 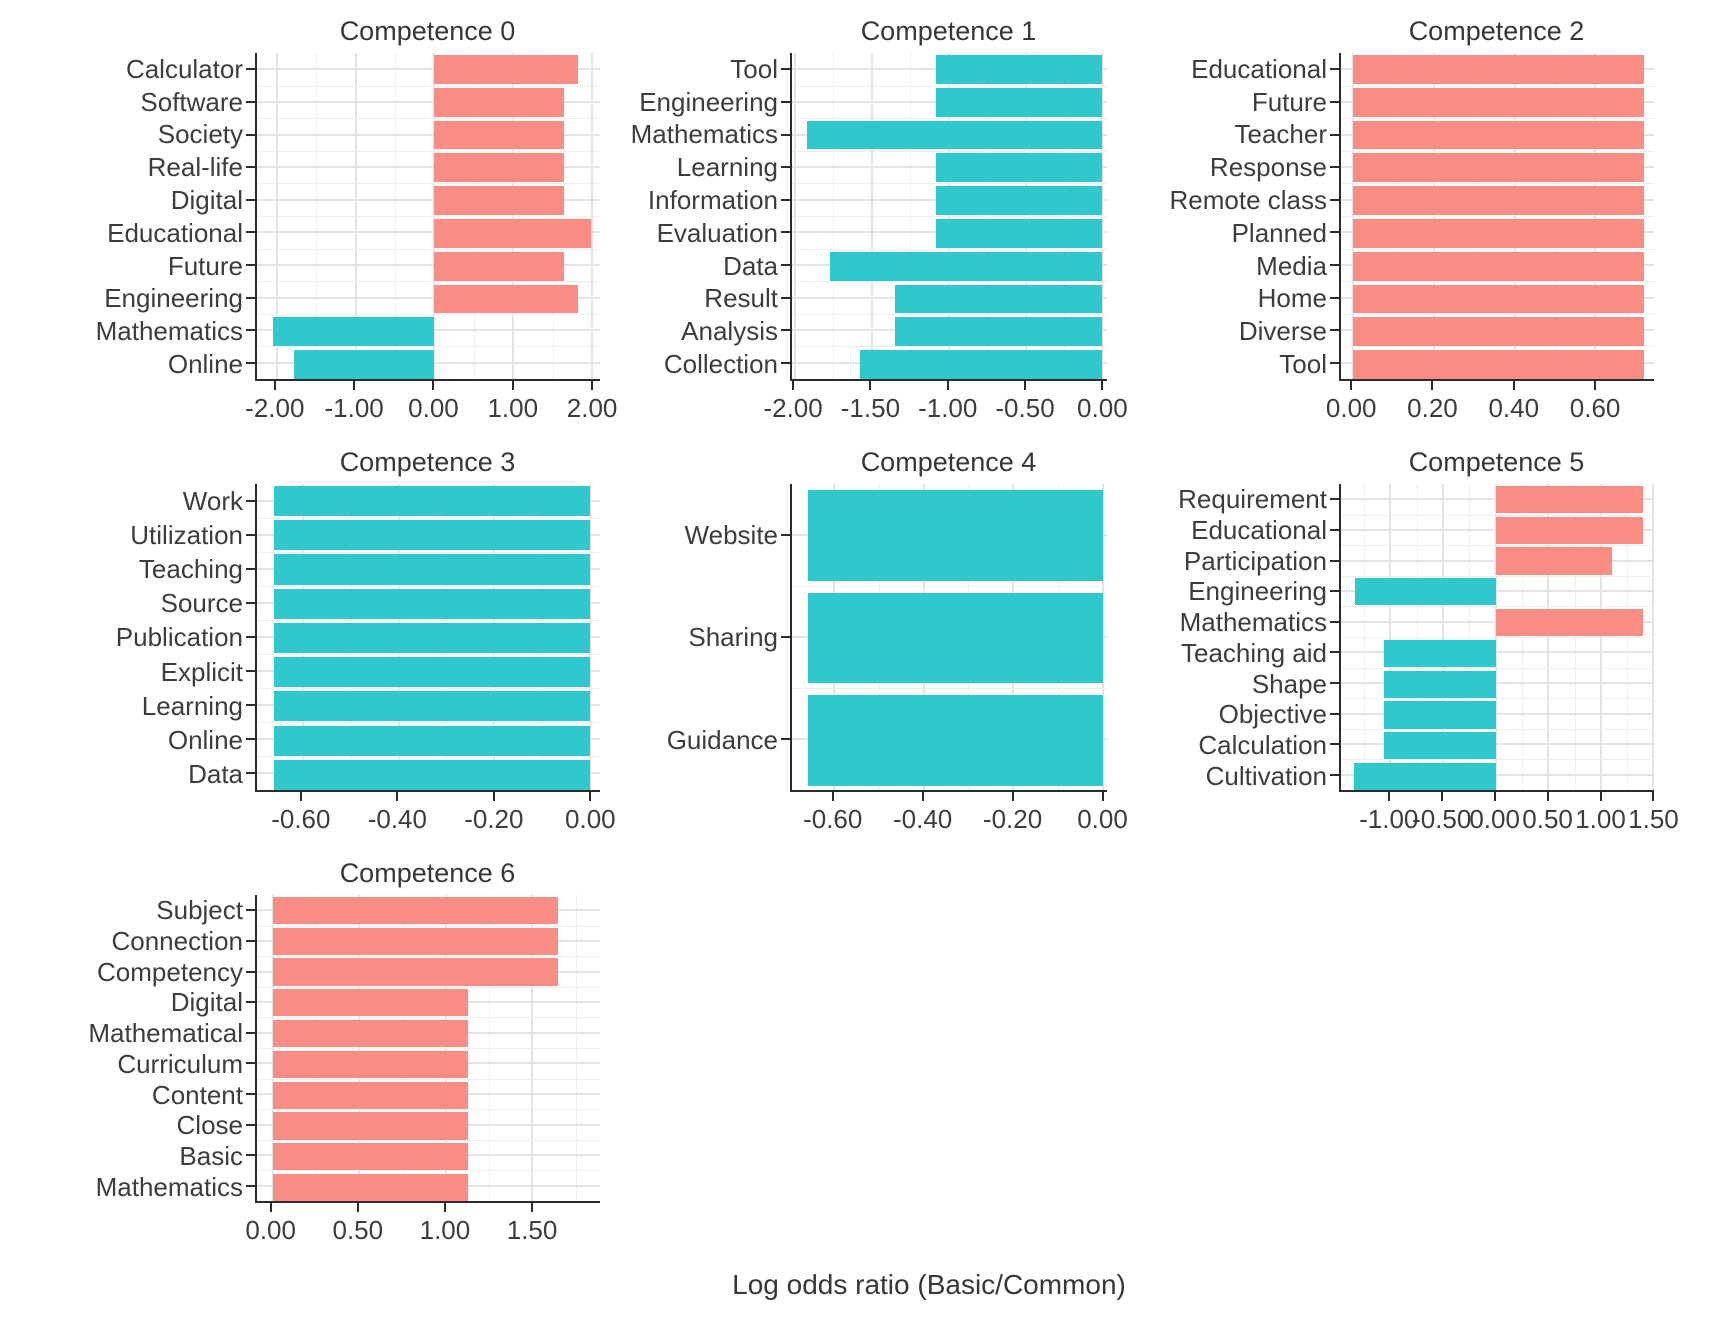 What do you see at coordinates (944, 638) in the screenshot?
I see `plot-area` at bounding box center [944, 638].